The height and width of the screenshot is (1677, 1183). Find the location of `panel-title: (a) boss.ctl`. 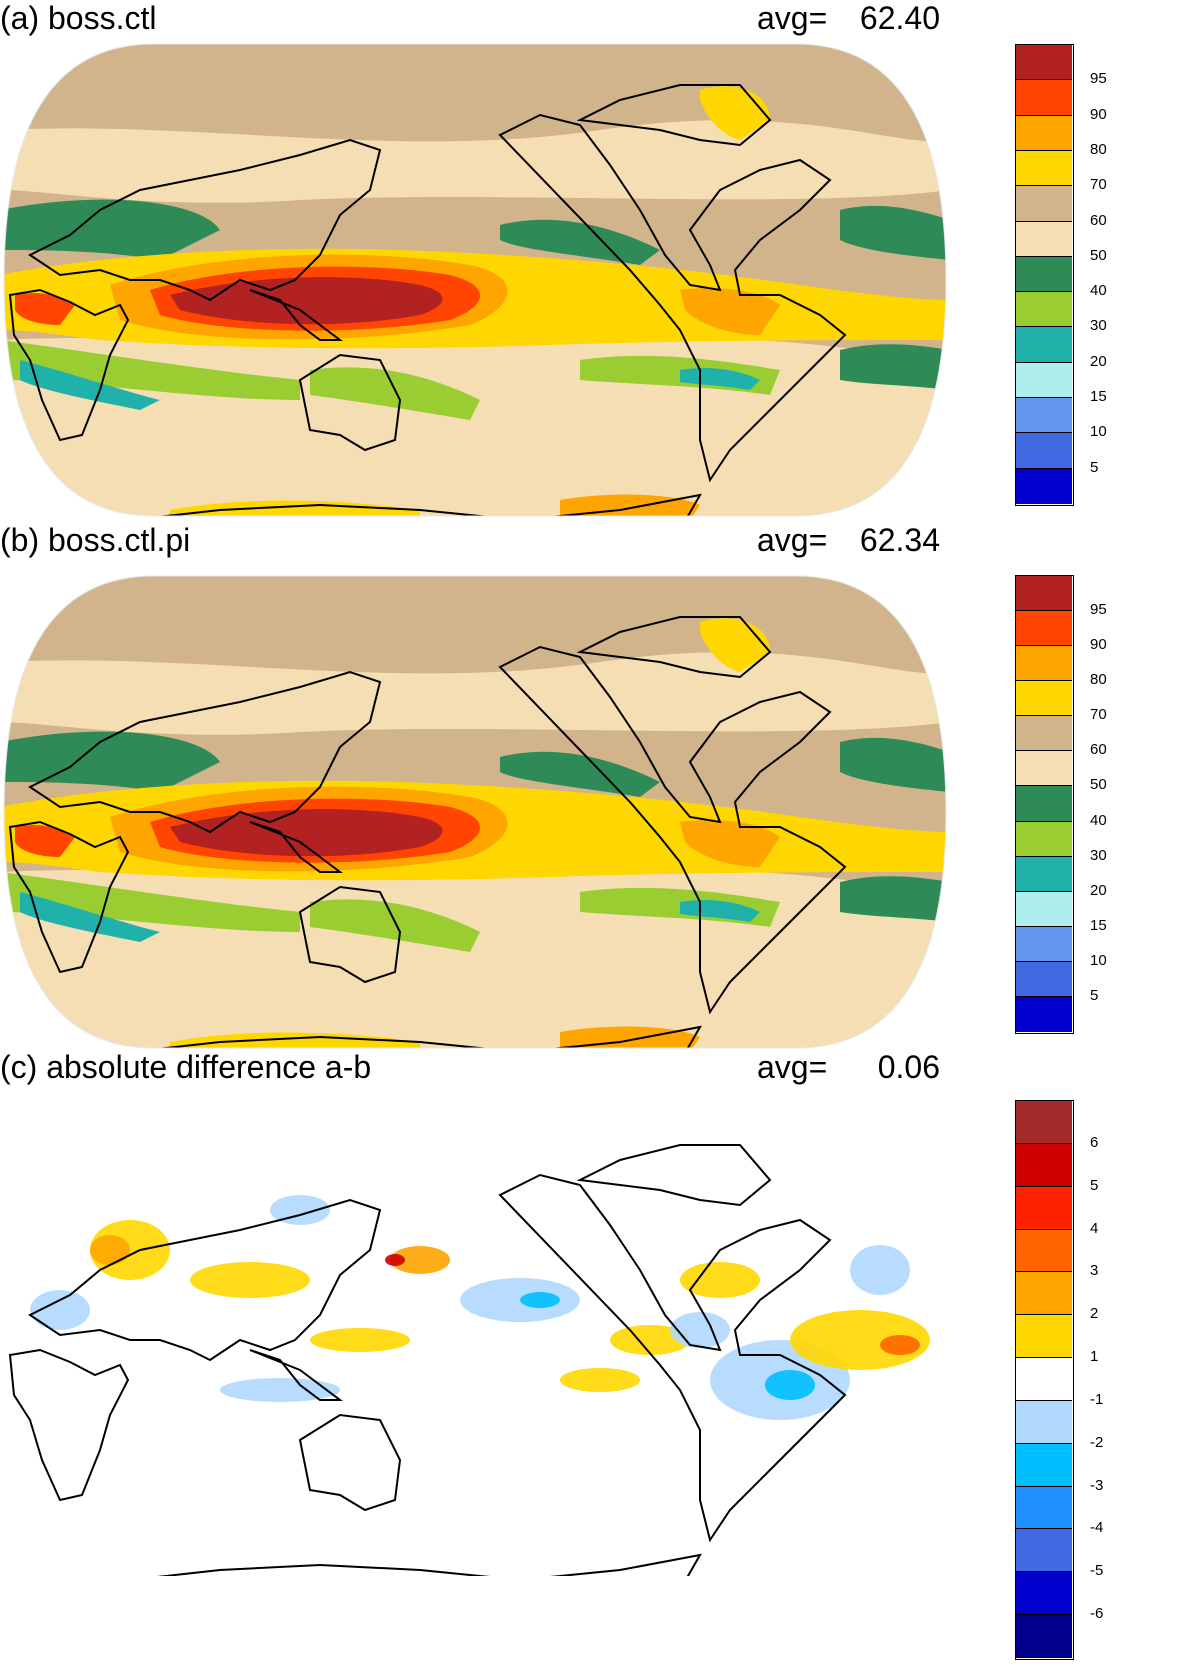

panel-title: (a) boss.ctl is located at coordinates (78, 18).